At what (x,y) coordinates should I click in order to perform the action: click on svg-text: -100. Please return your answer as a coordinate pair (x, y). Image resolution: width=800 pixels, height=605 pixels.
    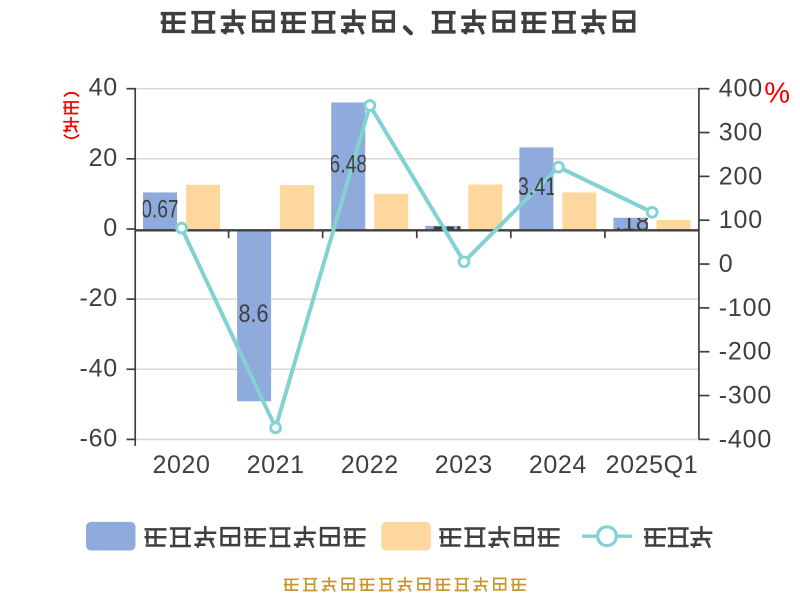
    Looking at the image, I should click on (745, 308).